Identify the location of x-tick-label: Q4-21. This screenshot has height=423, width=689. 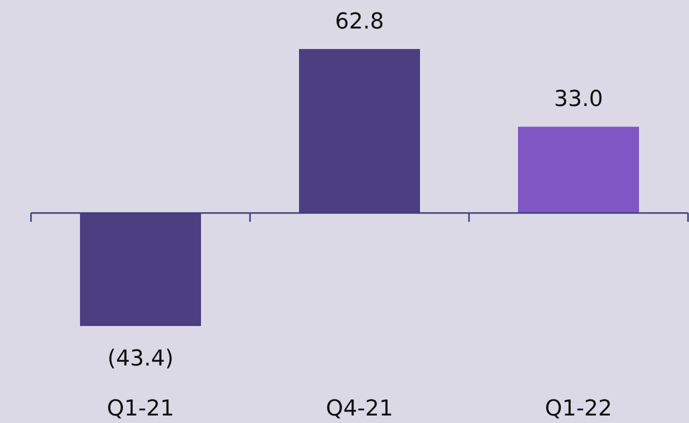
(360, 409).